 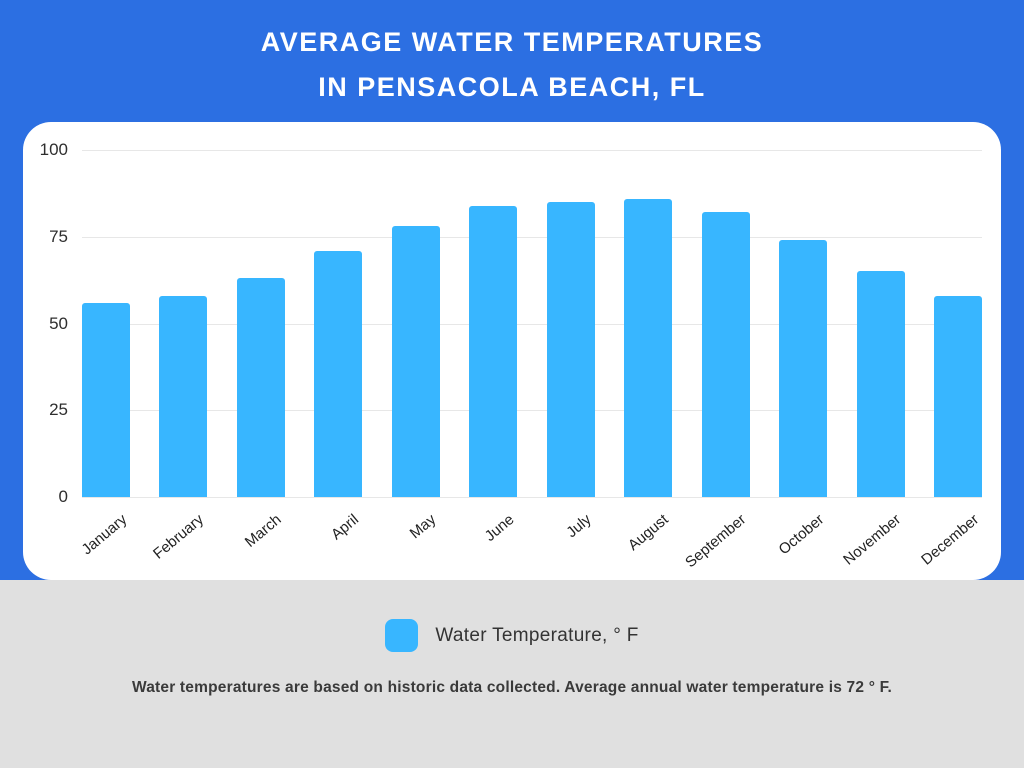 What do you see at coordinates (104, 535) in the screenshot?
I see `x-label-january: January` at bounding box center [104, 535].